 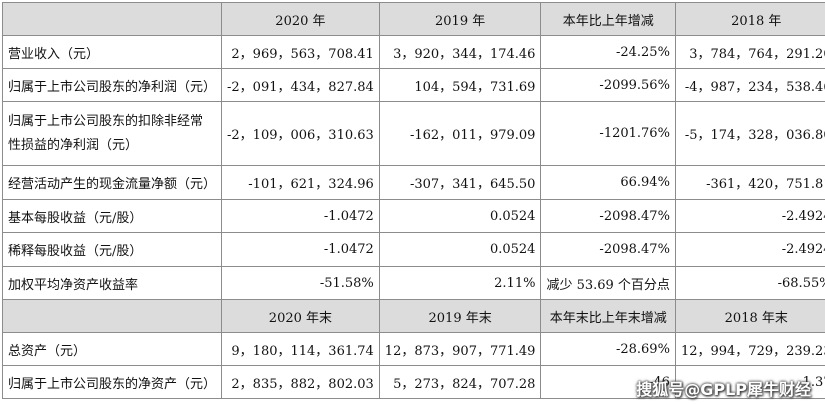 I want to click on row-label: 归属于上市公司股东的扣除非经常 性损益的净利润（元）, so click(x=112, y=133).